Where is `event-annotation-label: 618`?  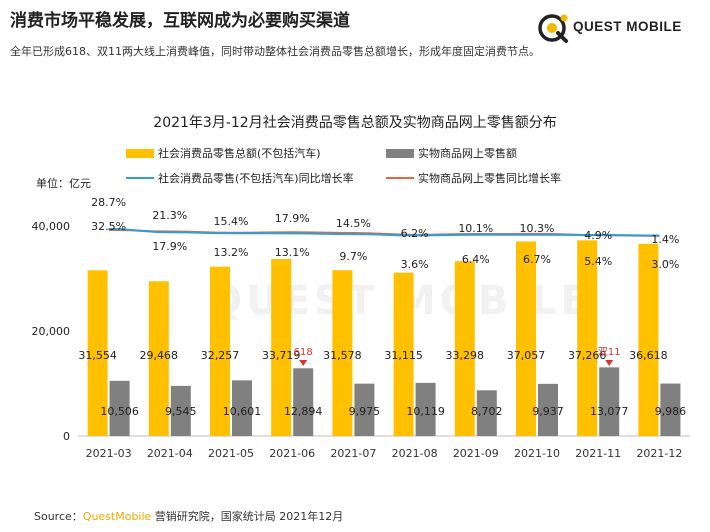 event-annotation-label: 618 is located at coordinates (303, 352).